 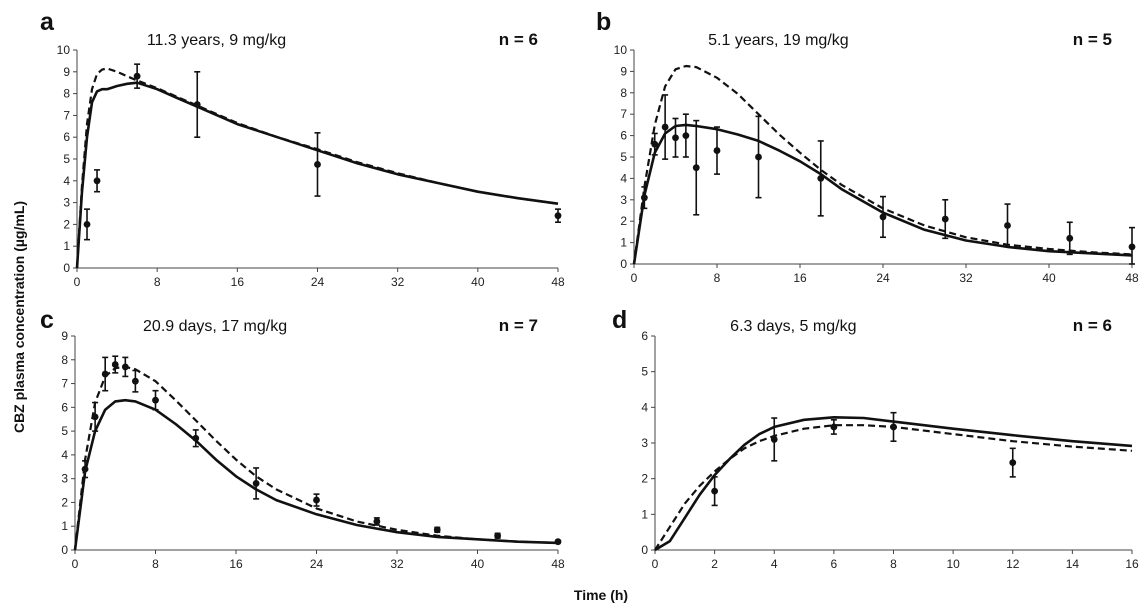 What do you see at coordinates (19, 317) in the screenshot?
I see `y-axis-title: CBZ plasma concentration (µg/mL)` at bounding box center [19, 317].